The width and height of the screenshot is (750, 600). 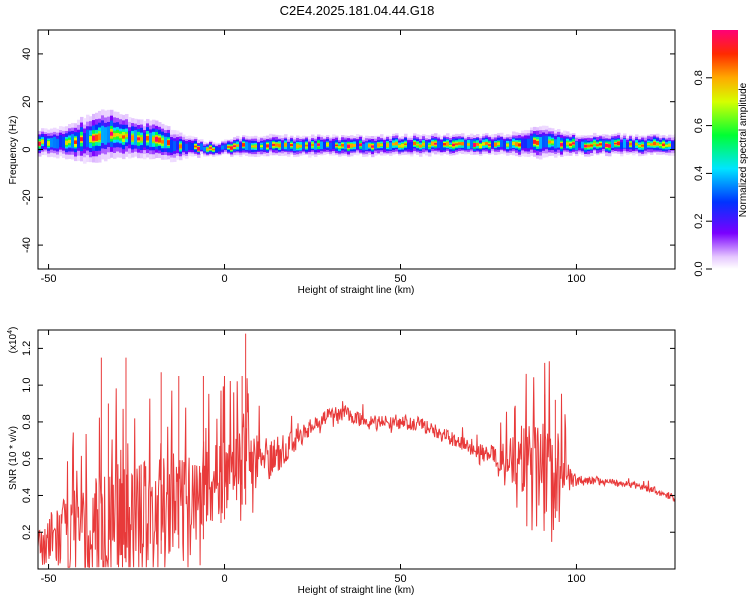 What do you see at coordinates (27, 532) in the screenshot?
I see `y-tick-label: 0.2` at bounding box center [27, 532].